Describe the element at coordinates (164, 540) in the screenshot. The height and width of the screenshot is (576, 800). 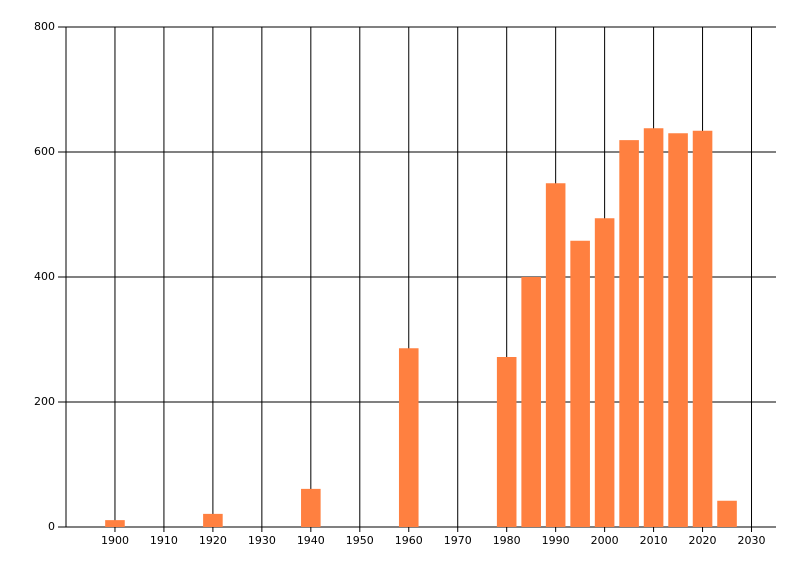
I see `x-tick-label: 1910` at that location.